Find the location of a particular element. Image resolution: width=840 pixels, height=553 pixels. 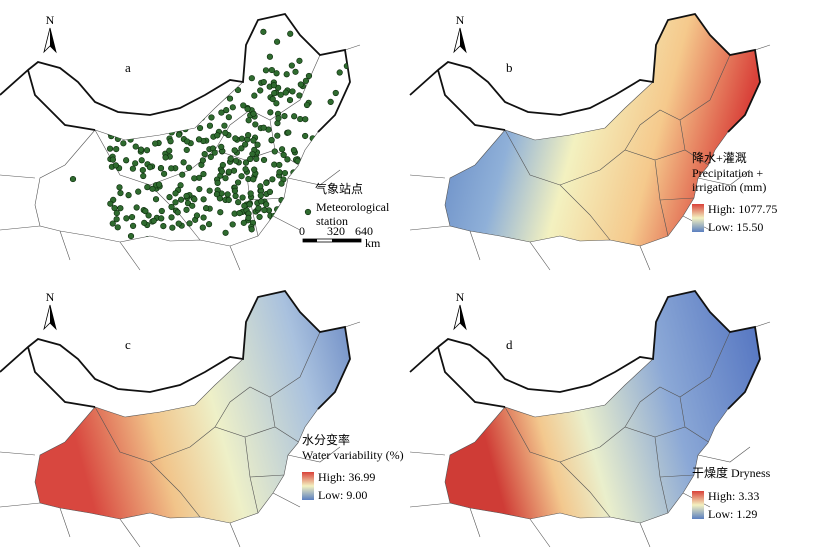

scale-bar-seg is located at coordinates (310, 240).